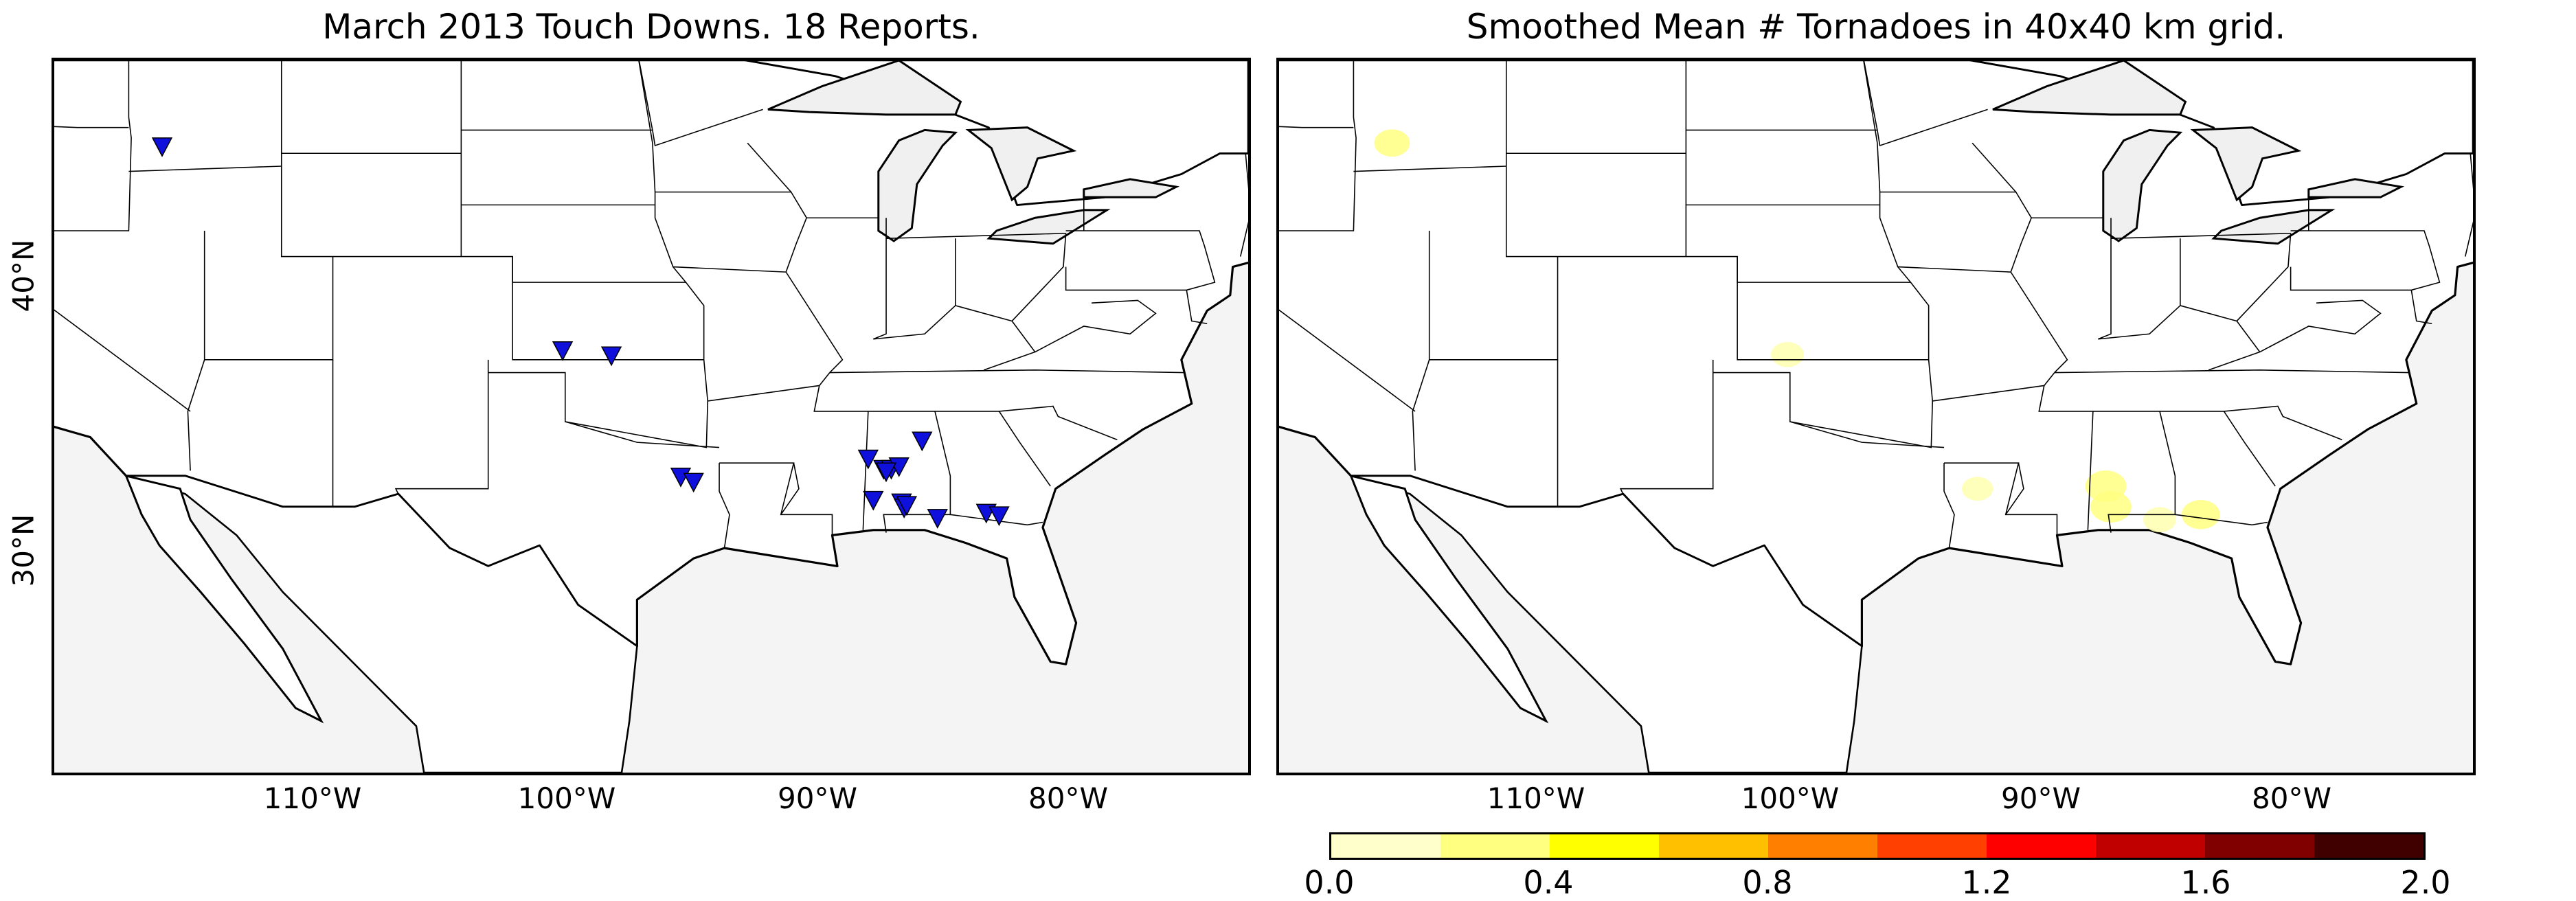 This screenshot has width=2576, height=901. What do you see at coordinates (1986, 882) in the screenshot?
I see `colorbar-tick-3: 1.2` at bounding box center [1986, 882].